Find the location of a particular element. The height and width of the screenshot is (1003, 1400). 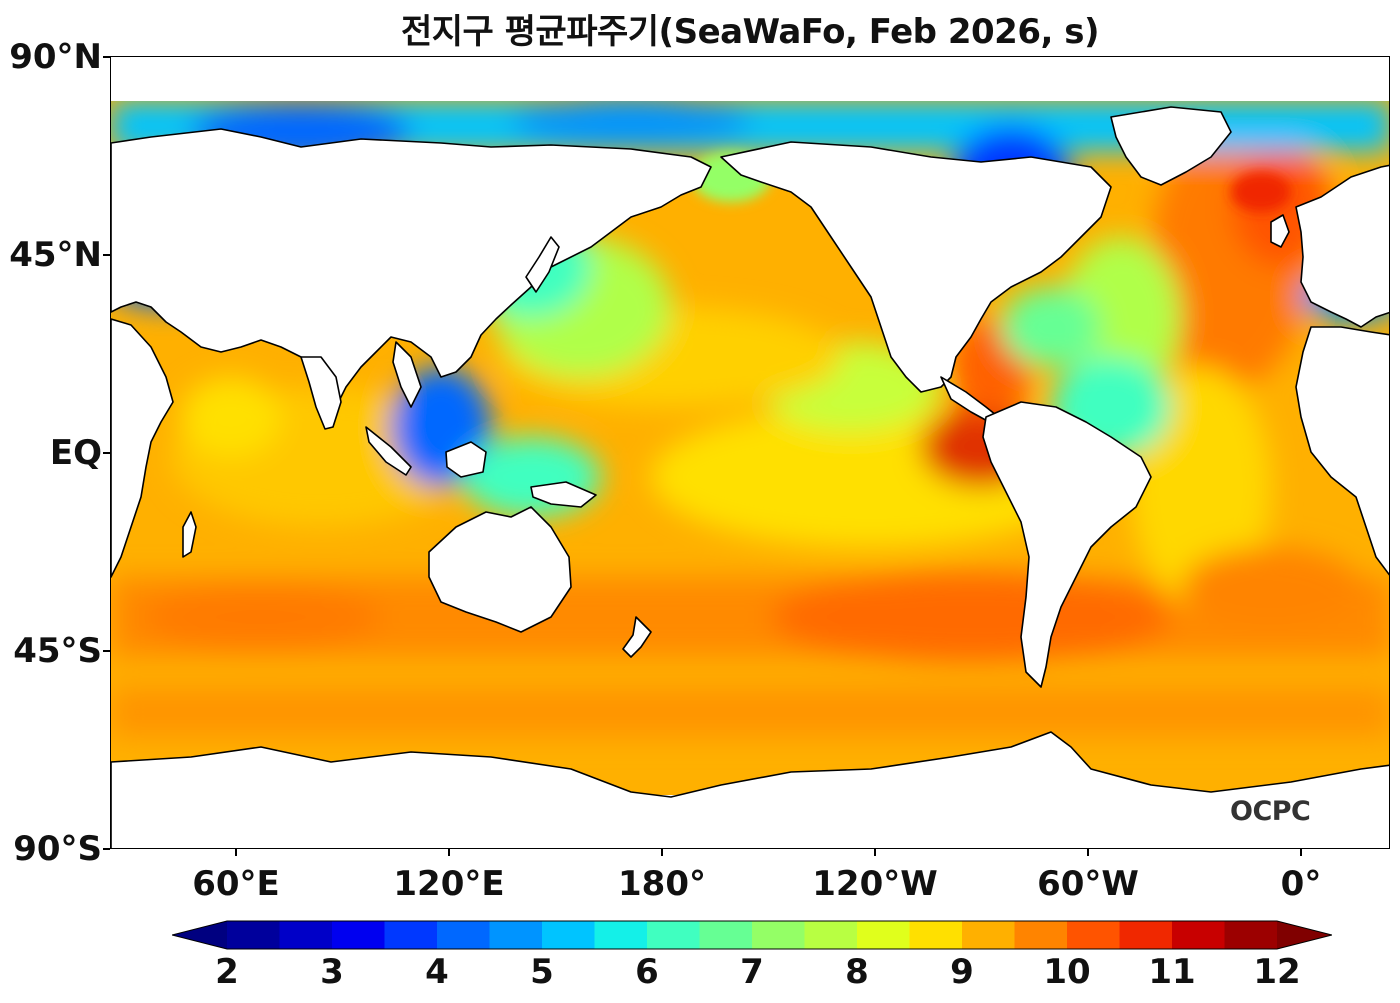

colorbar-tick-label: 11 is located at coordinates (1172, 972).